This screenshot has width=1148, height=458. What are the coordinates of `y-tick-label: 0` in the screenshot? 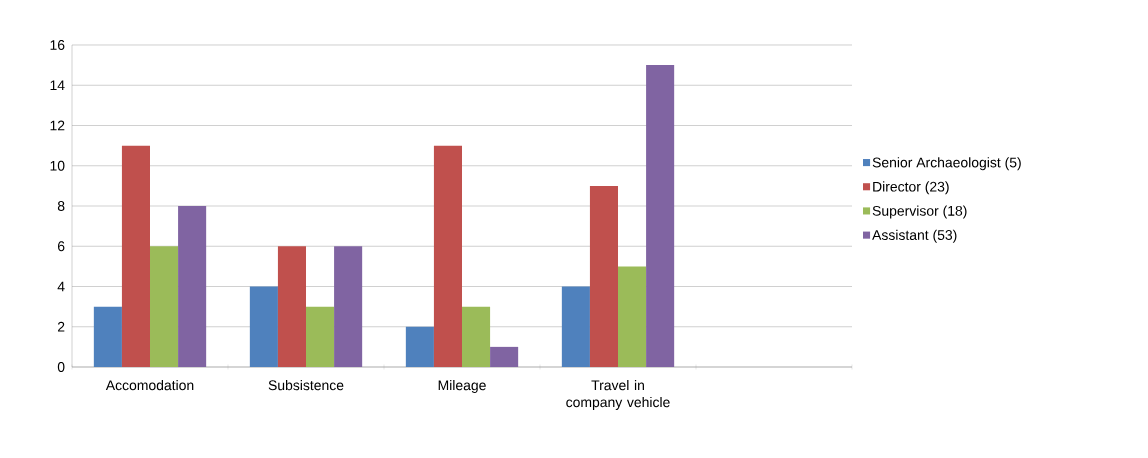 It's located at (61, 367).